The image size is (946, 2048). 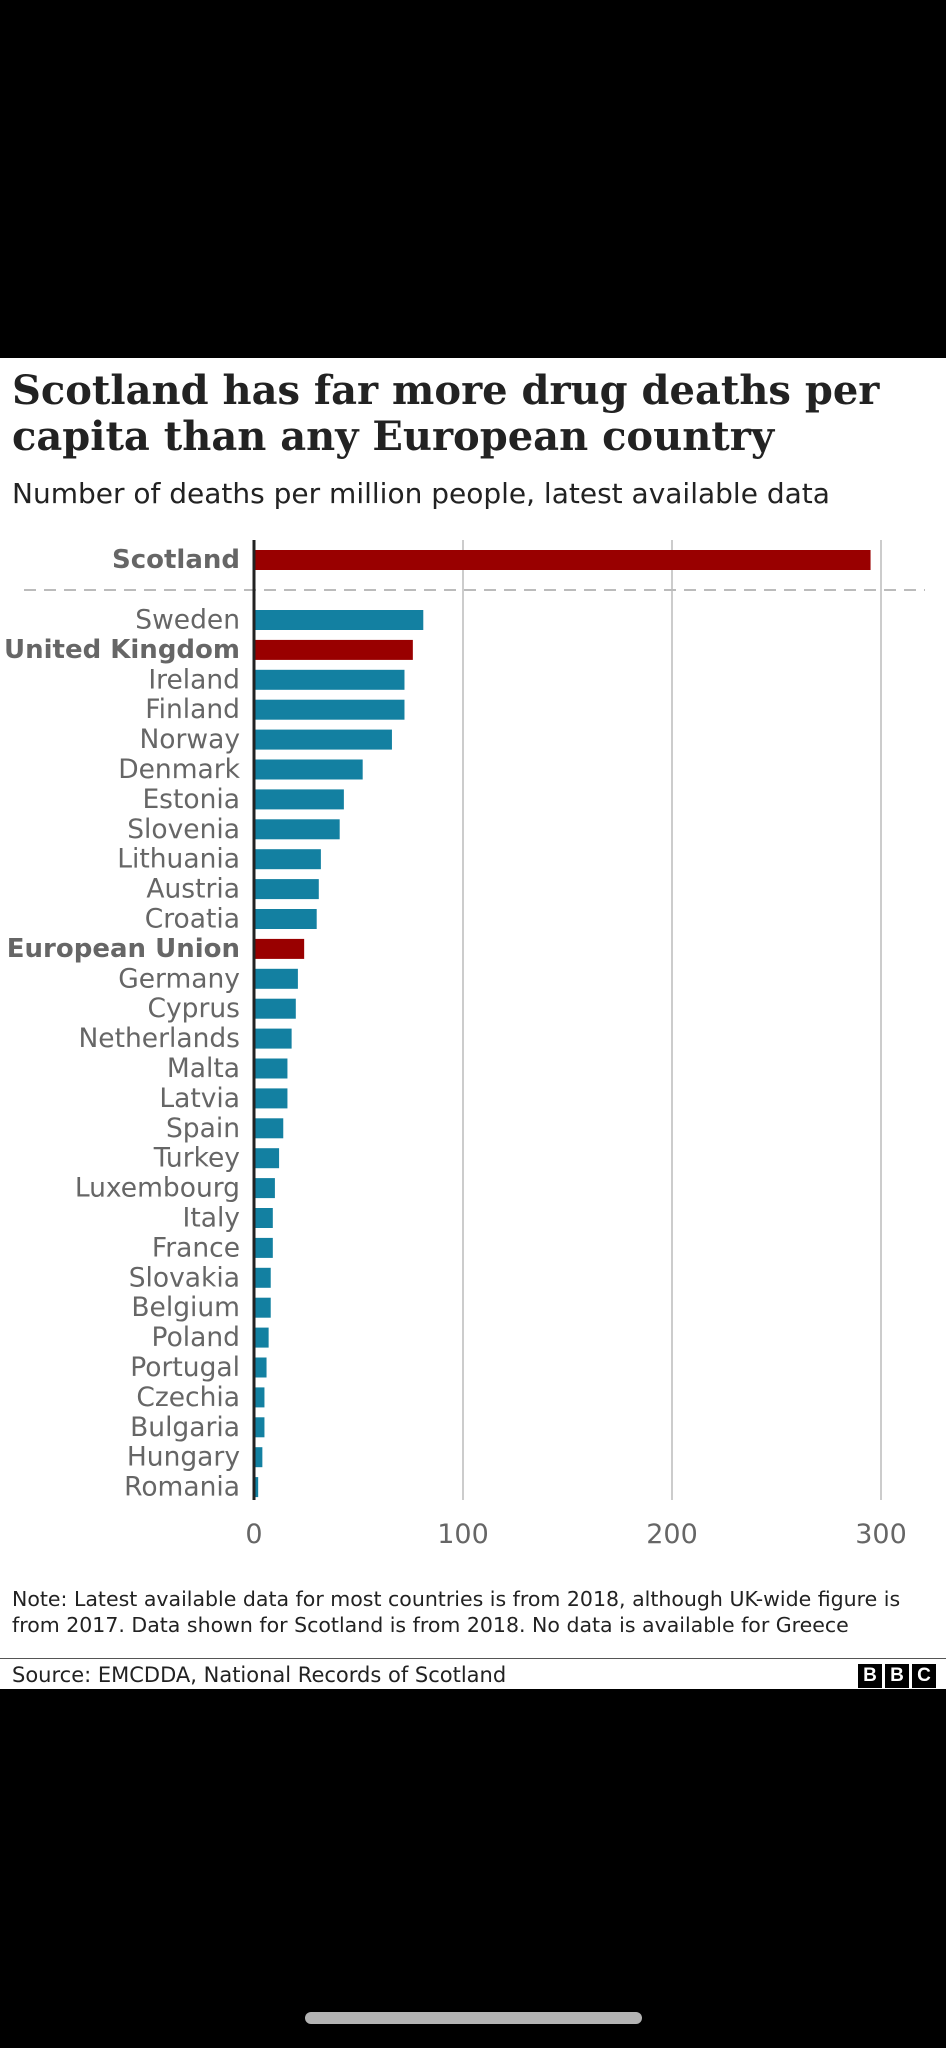 I want to click on category-label: Belgium, so click(x=185, y=1307).